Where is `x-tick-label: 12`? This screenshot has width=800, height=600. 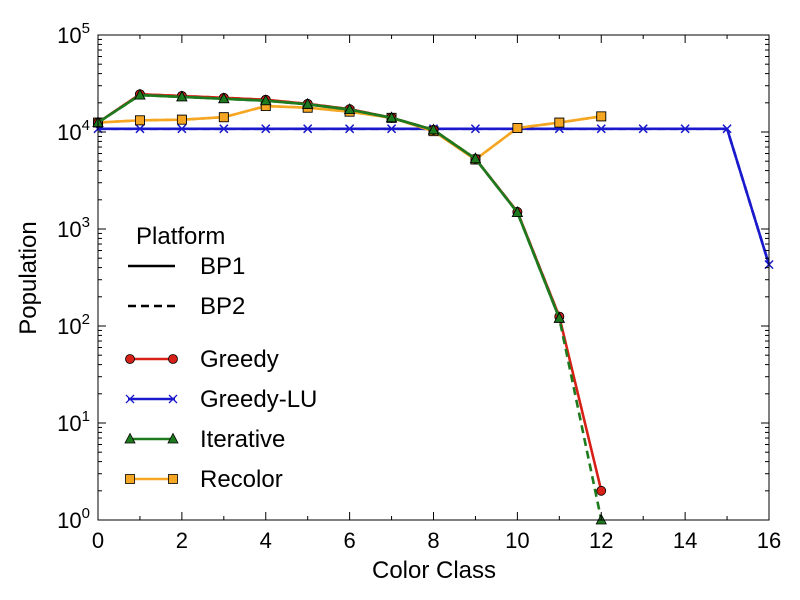
x-tick-label: 12 is located at coordinates (601, 540).